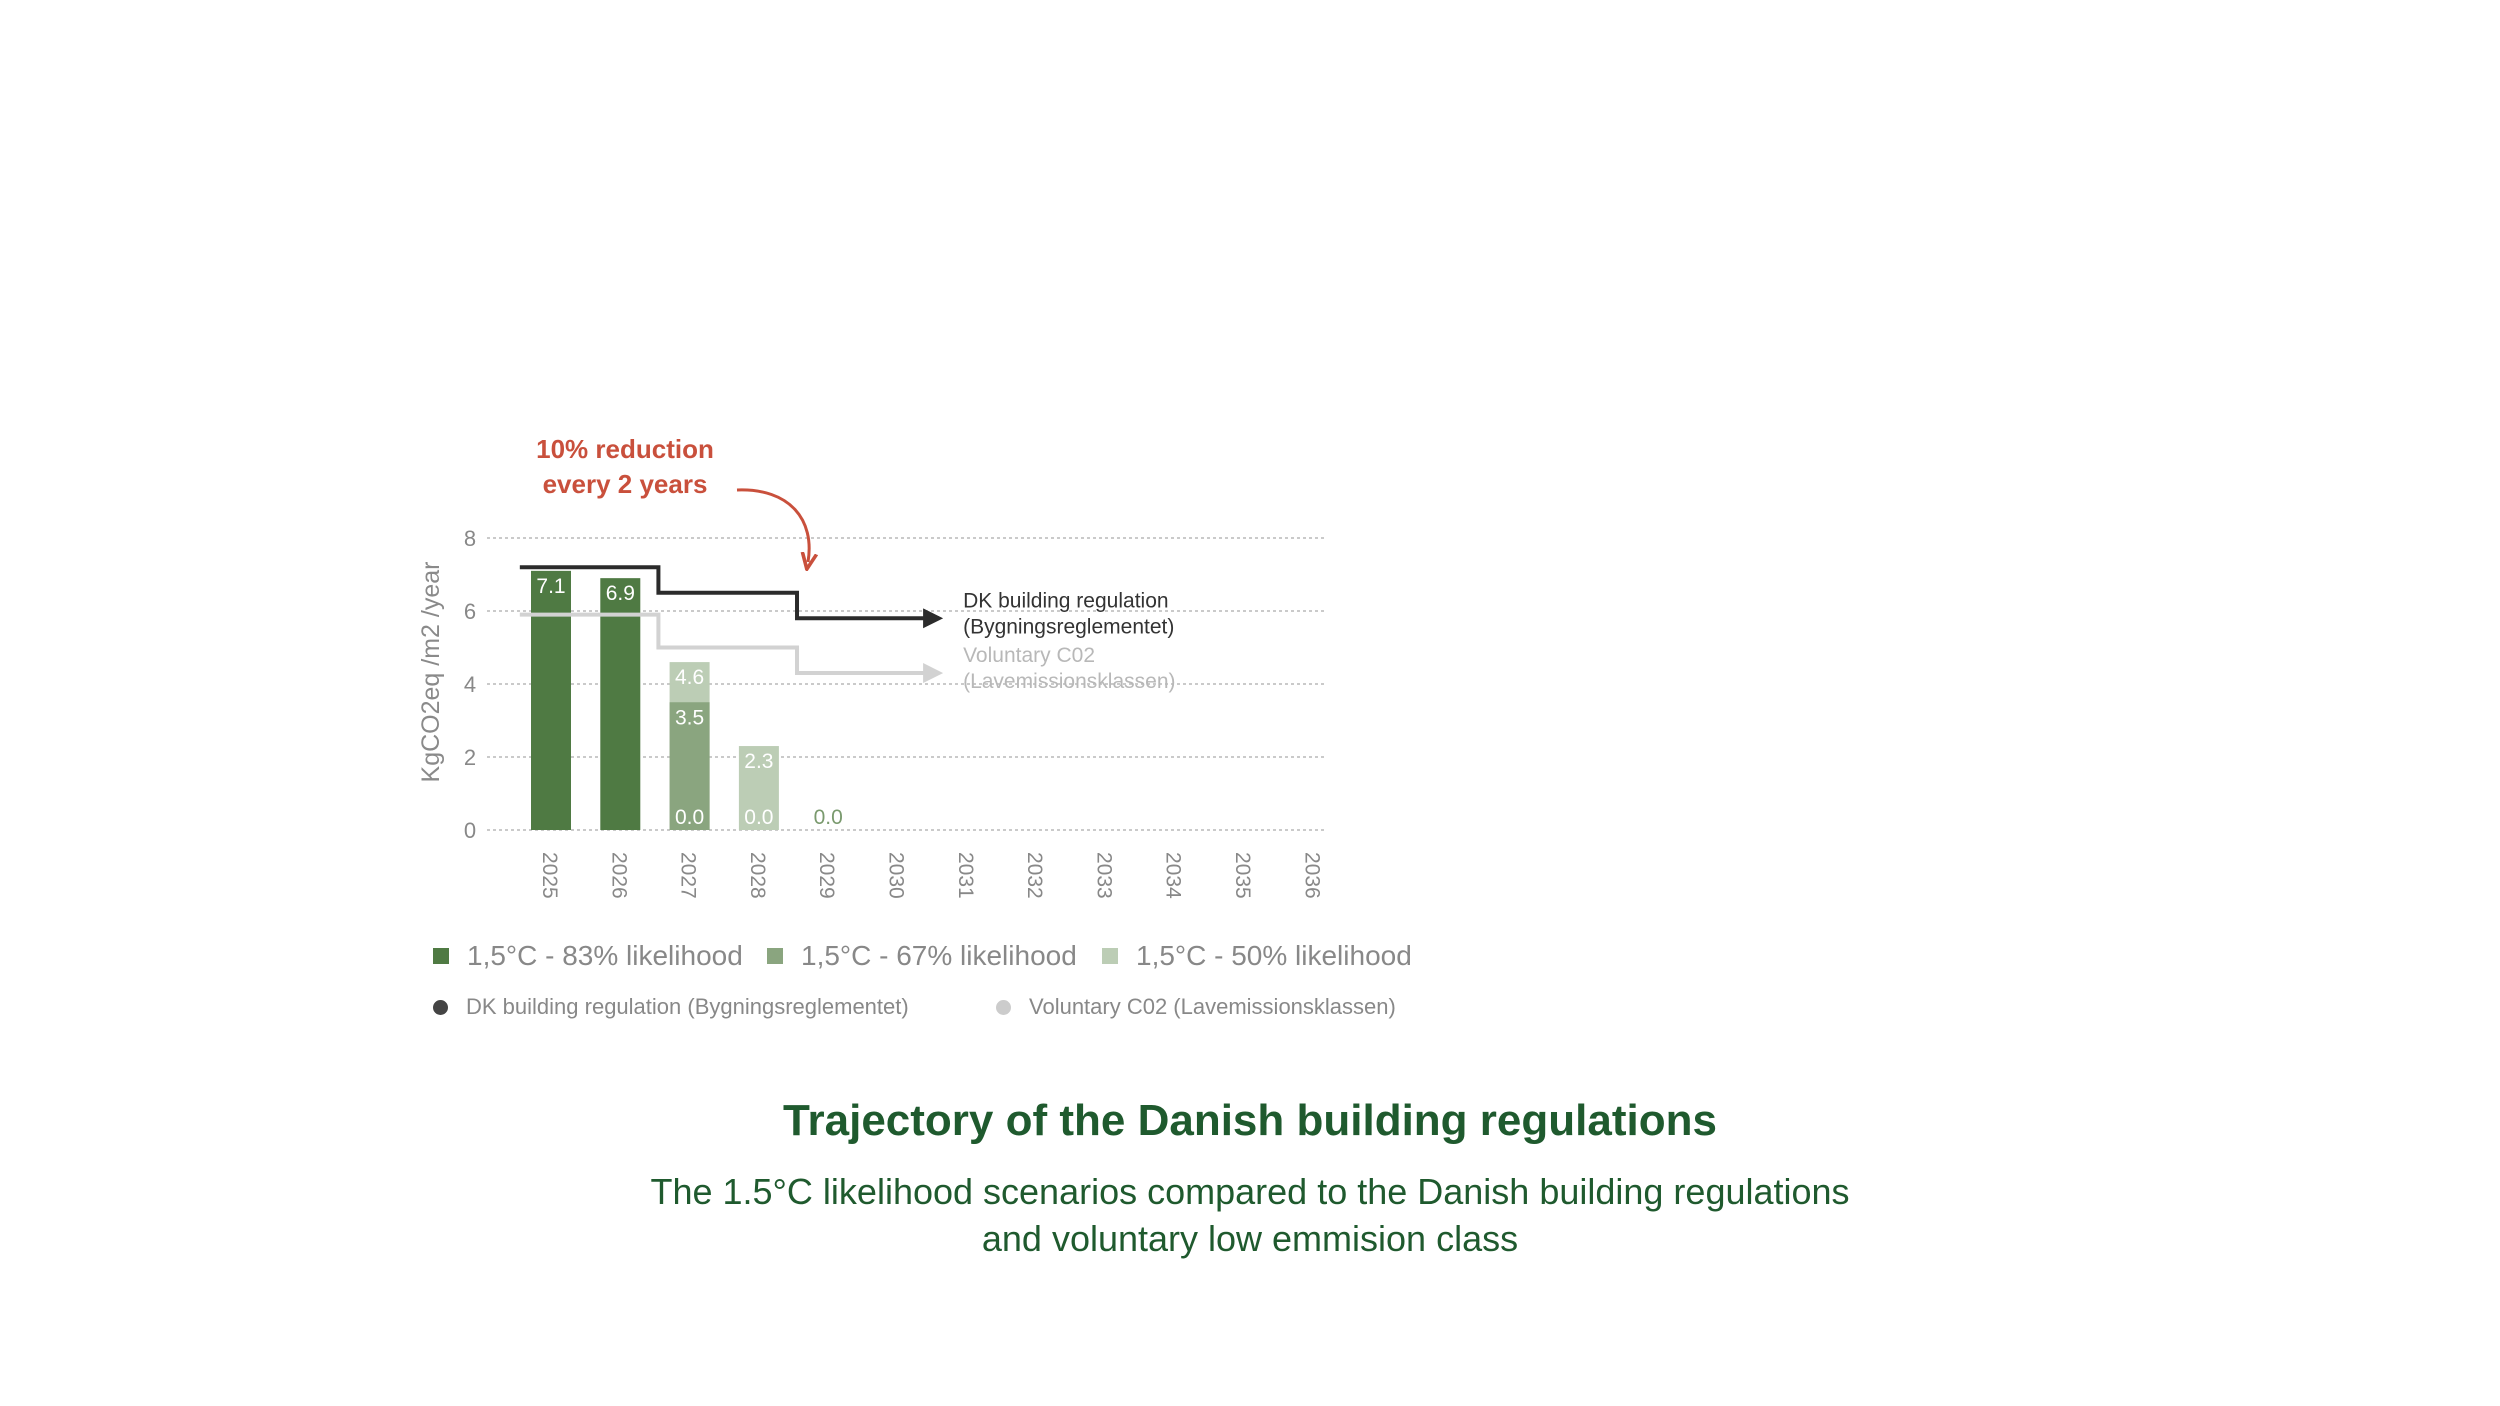 The width and height of the screenshot is (2500, 1406). Describe the element at coordinates (758, 817) in the screenshot. I see `bar-value-label-2028-6: 0.0` at that location.